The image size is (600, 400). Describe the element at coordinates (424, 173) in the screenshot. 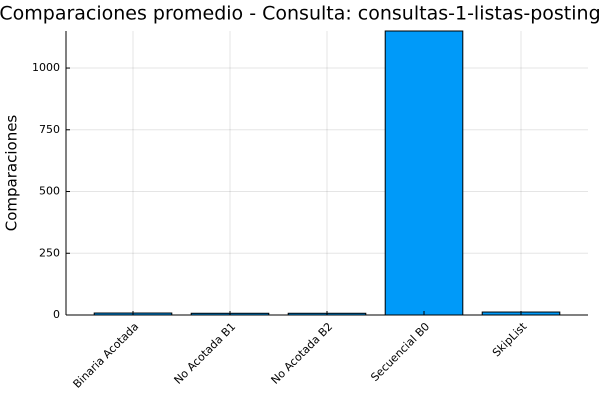

I see `bar` at that location.